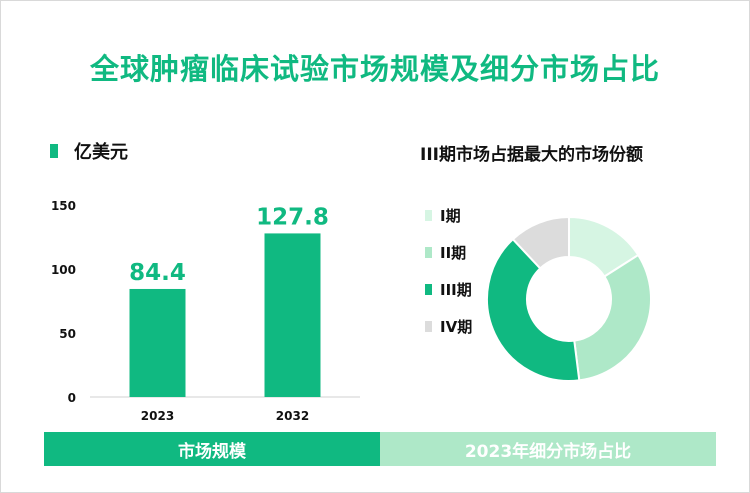 This screenshot has width=750, height=493. Describe the element at coordinates (456, 290) in the screenshot. I see `pie-legend-label: III期` at that location.